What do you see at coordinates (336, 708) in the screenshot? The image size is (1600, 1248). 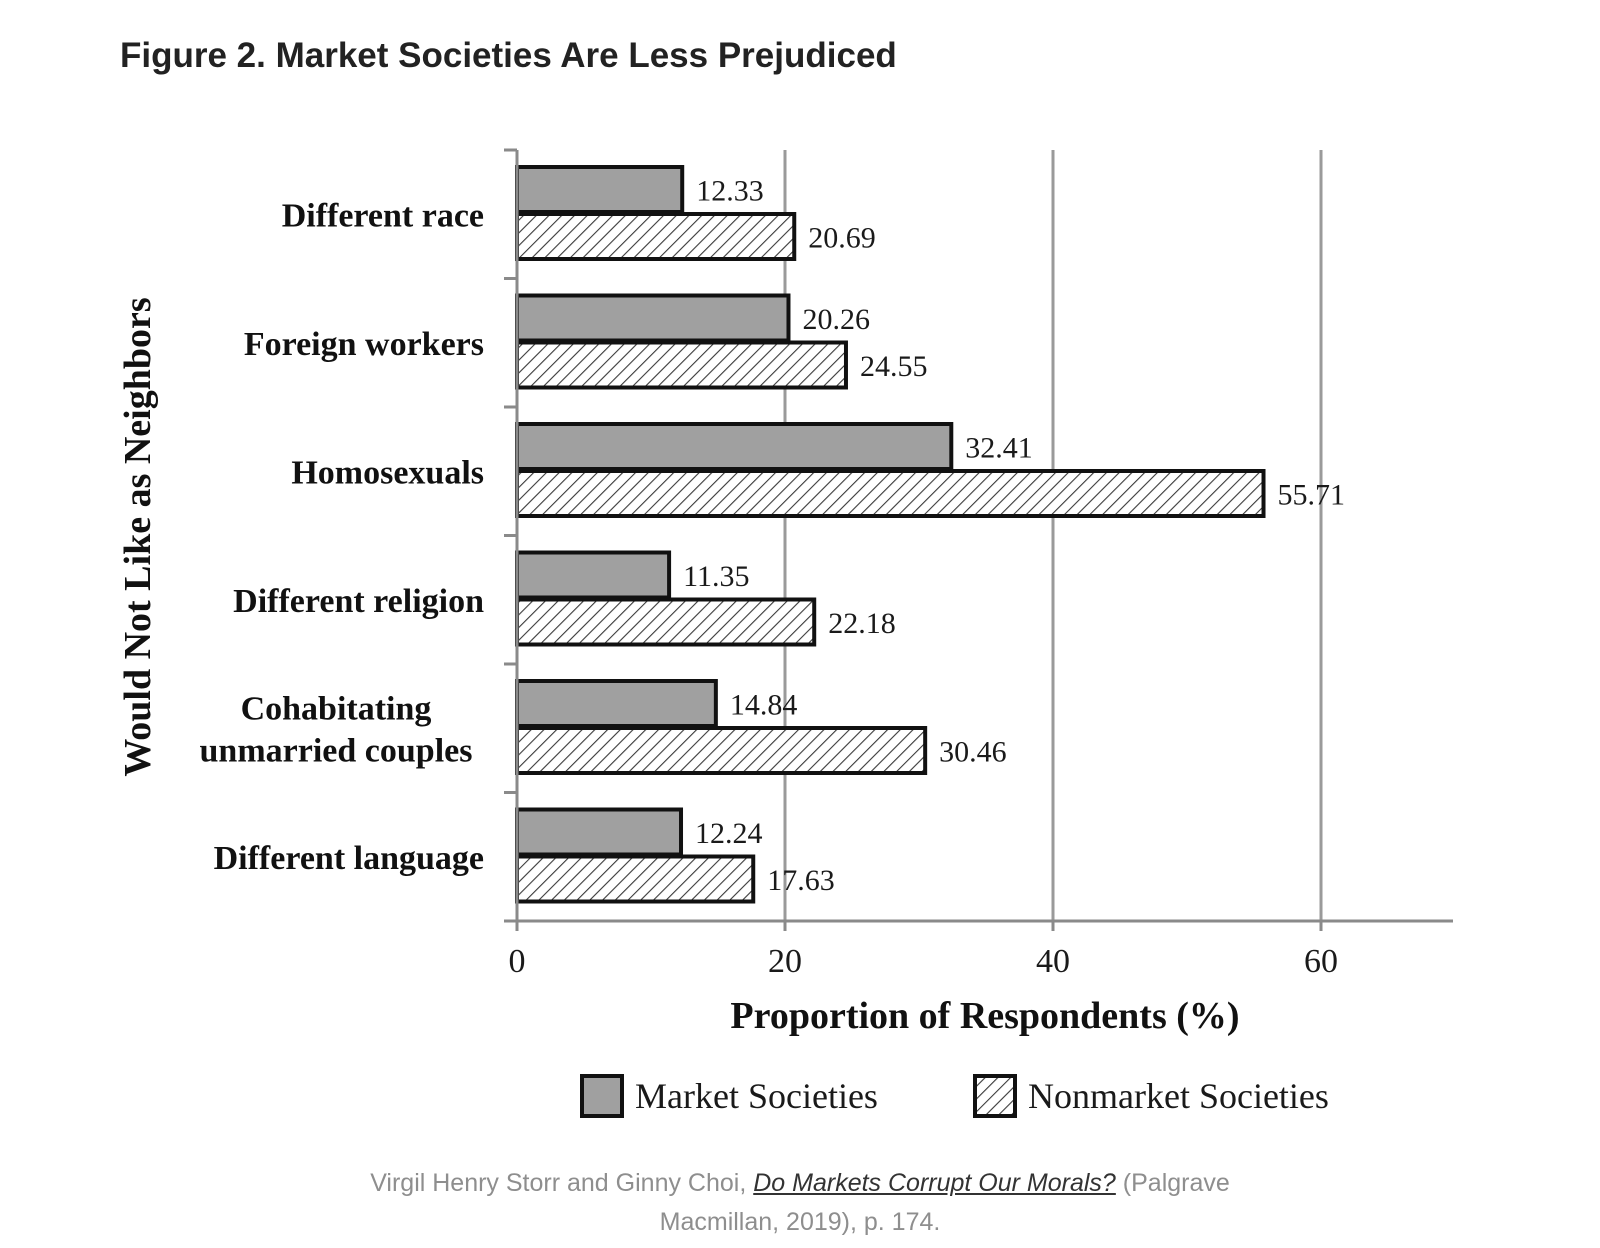 I see `category-label: Cohabitating` at bounding box center [336, 708].